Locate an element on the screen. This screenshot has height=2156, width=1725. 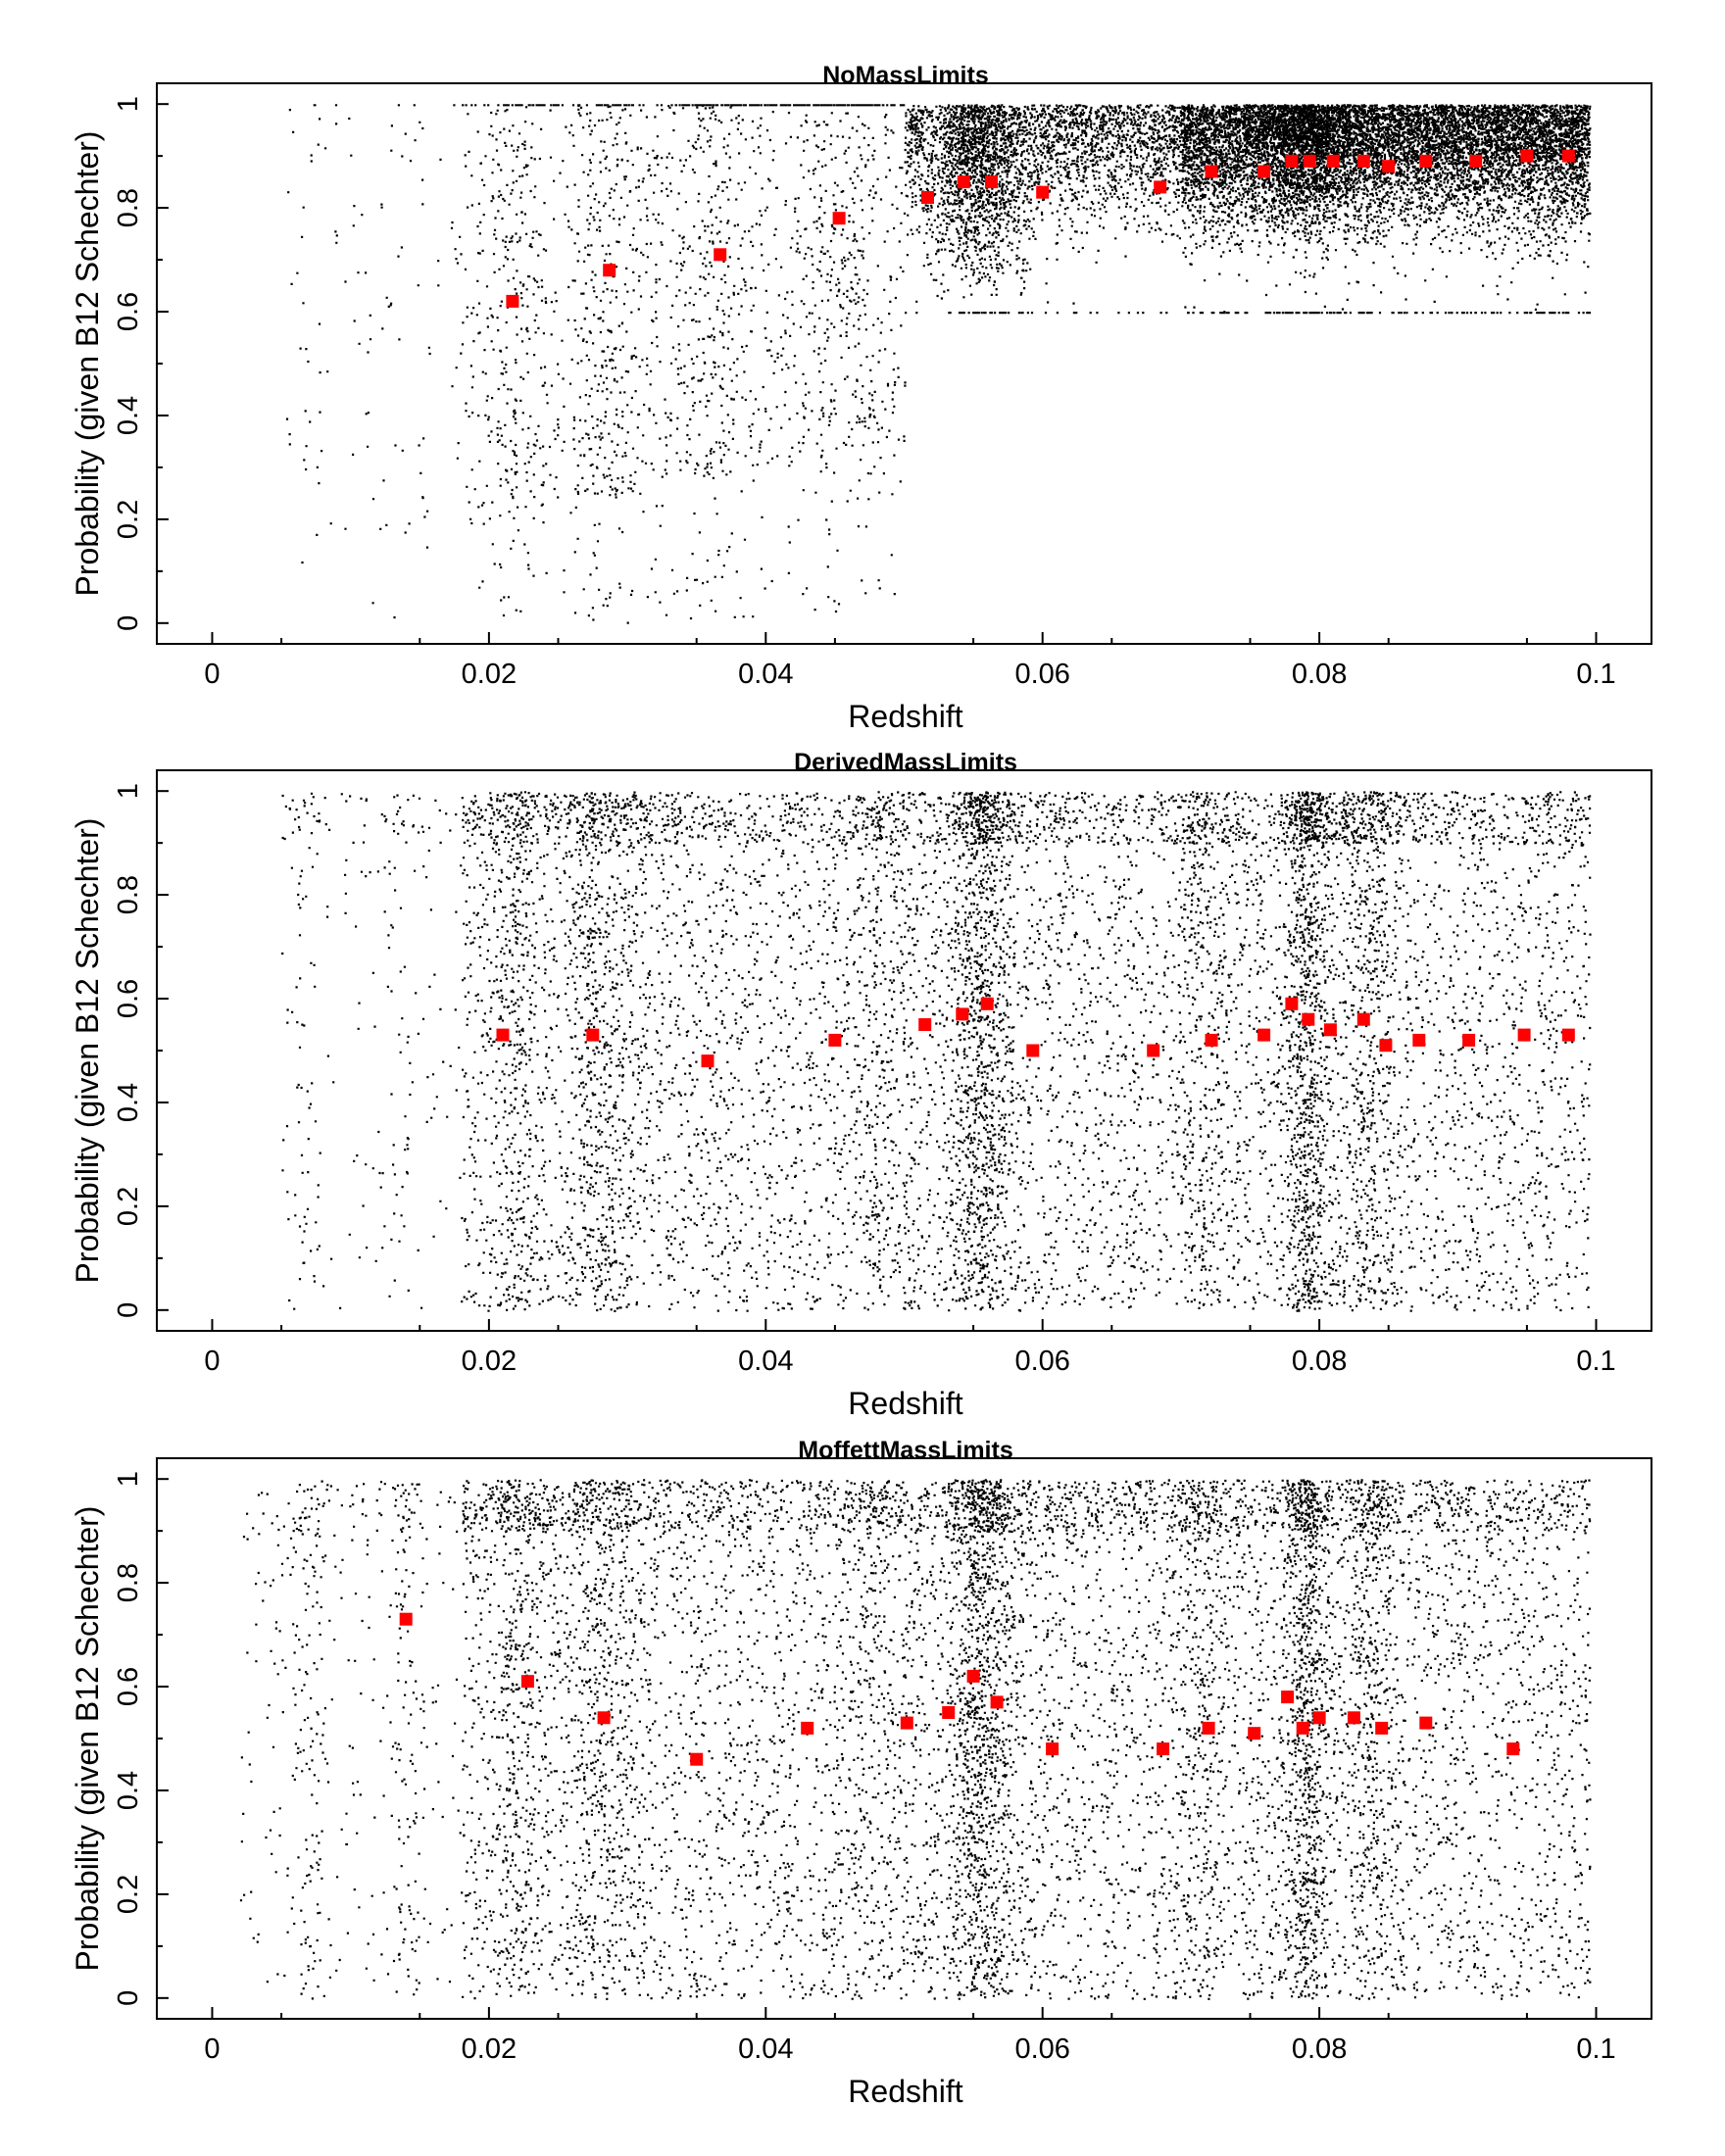
y-tick-label: 0.4 is located at coordinates (128, 415).